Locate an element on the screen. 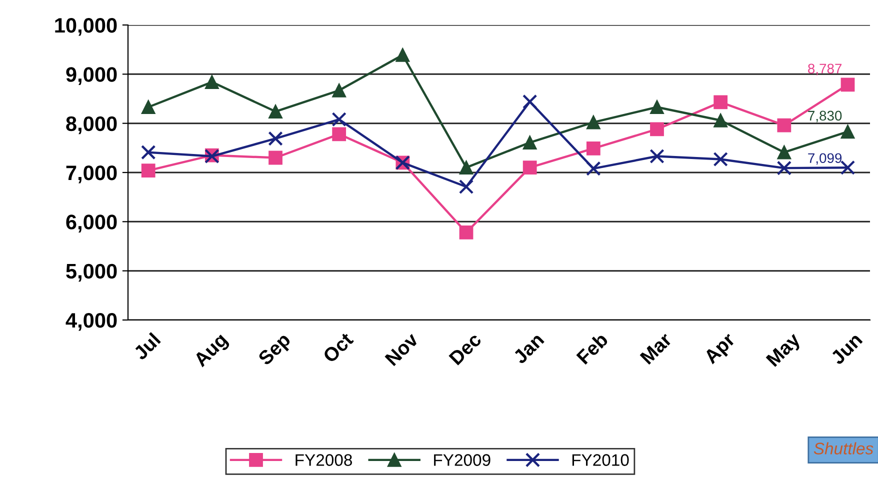 The height and width of the screenshot is (485, 878). y-tick-label: 4,000 is located at coordinates (91, 322).